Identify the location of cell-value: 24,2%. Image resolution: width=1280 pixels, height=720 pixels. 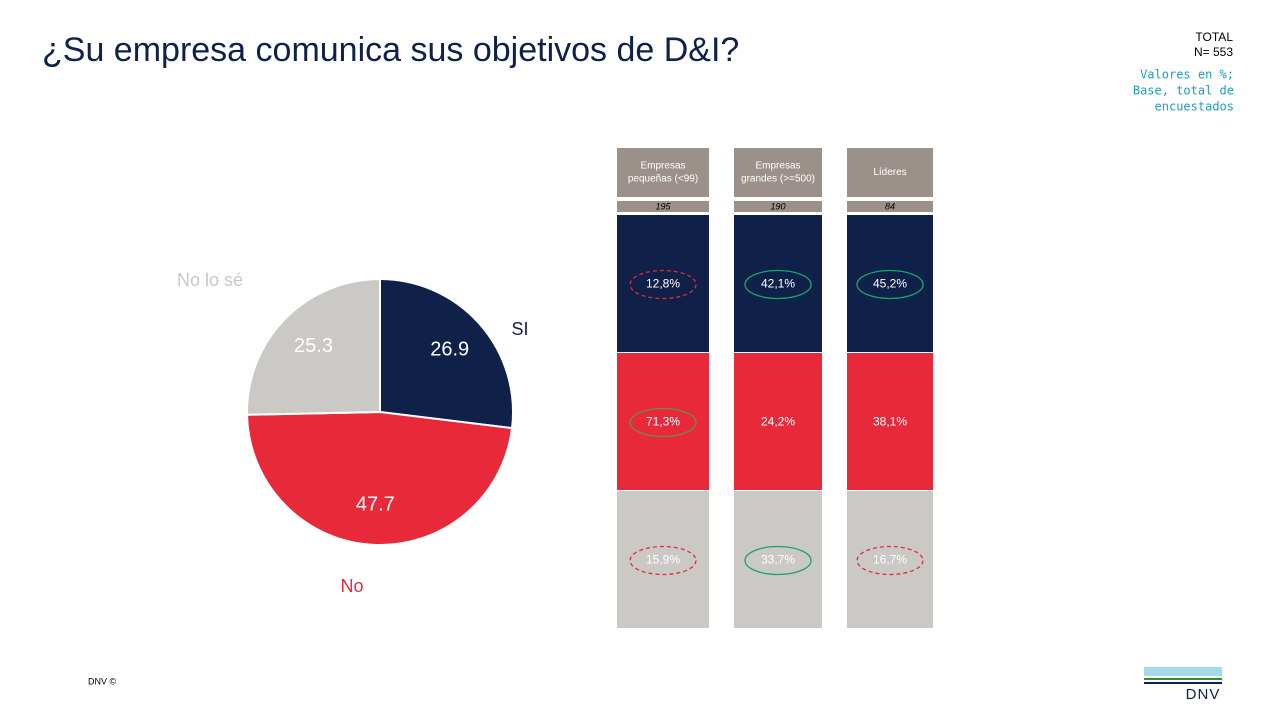
(778, 422).